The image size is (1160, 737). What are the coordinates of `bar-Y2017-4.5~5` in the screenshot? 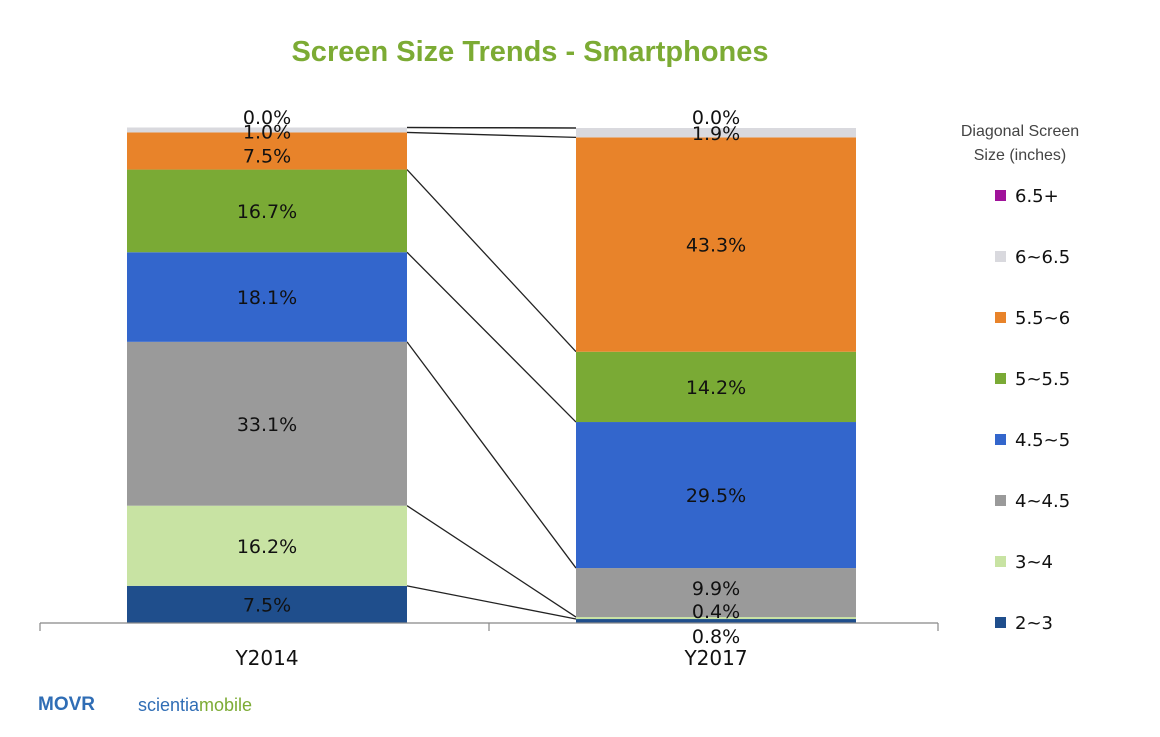 It's located at (716, 495).